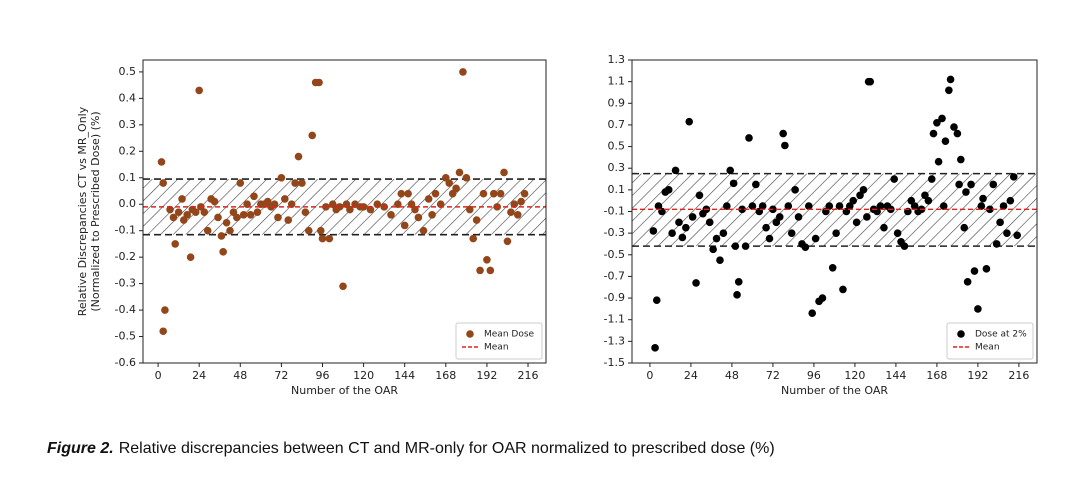 The image size is (1076, 480). I want to click on y-tick-label: -0.3, so click(614, 232).